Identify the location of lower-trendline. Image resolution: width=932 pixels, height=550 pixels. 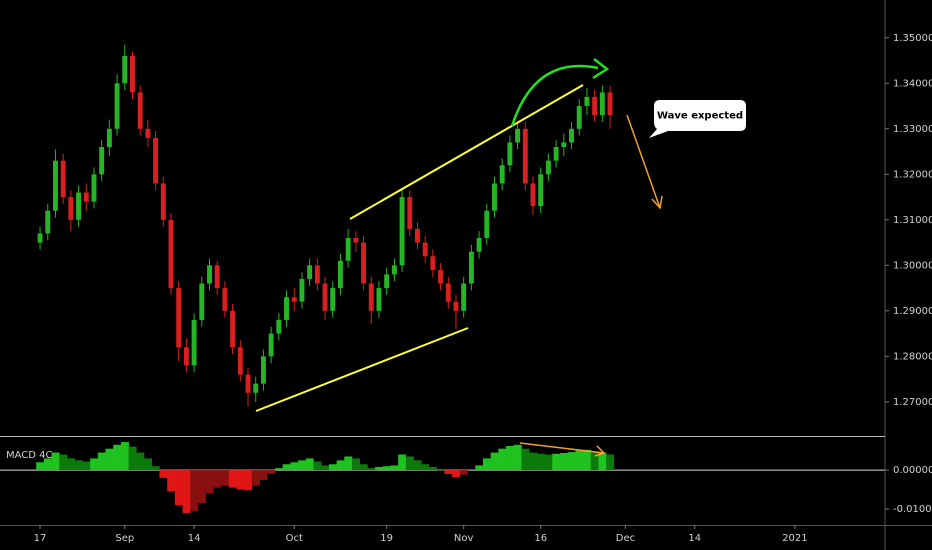
(362, 369).